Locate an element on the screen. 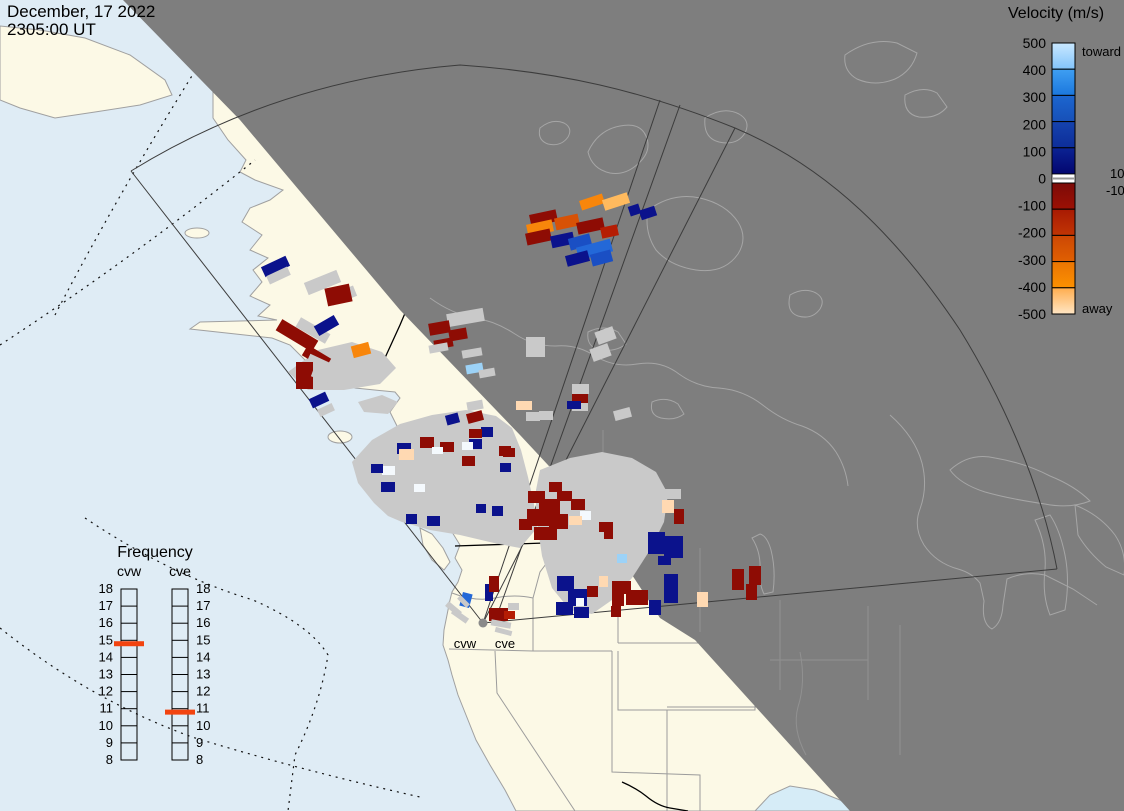 The width and height of the screenshot is (1124, 811). frequency-ladders: 18 17 16 15 14 13 12 11 10 9 8 18 17 16 15 14 13 12 11 10 9 8 is located at coordinates (155, 674).